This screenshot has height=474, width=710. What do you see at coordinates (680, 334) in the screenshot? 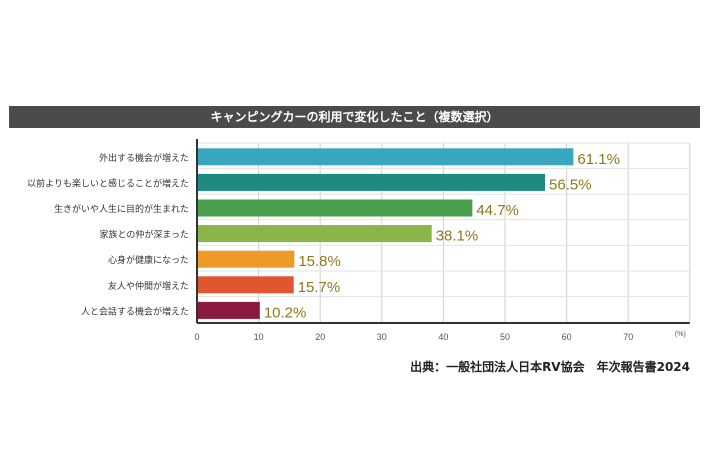
I see `x-unit-label: (%)` at bounding box center [680, 334].